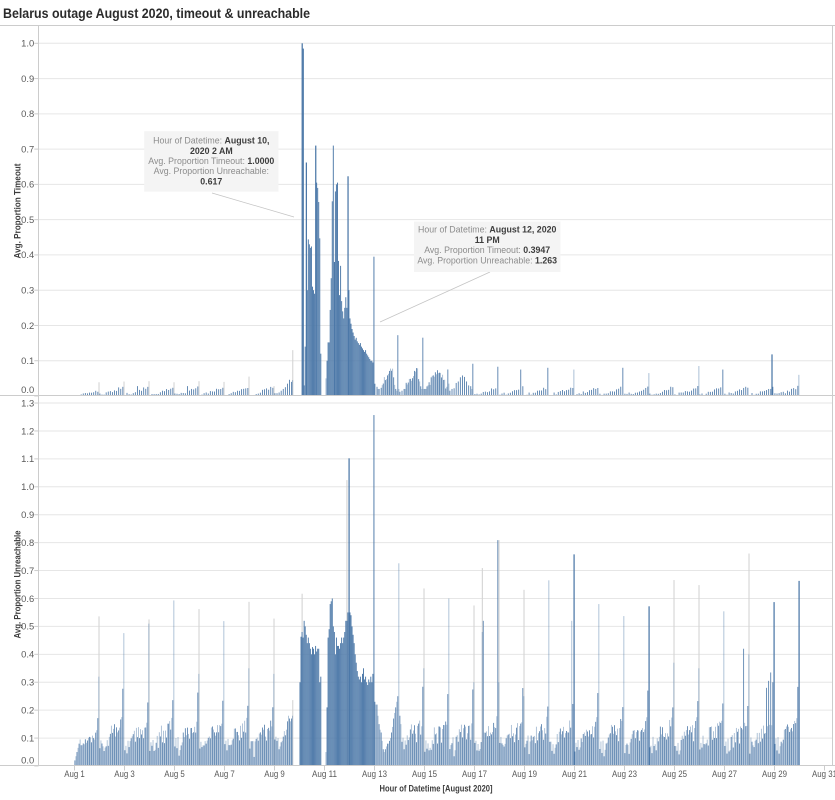 The width and height of the screenshot is (835, 800). I want to click on svg-text: Aug 25, so click(674, 773).